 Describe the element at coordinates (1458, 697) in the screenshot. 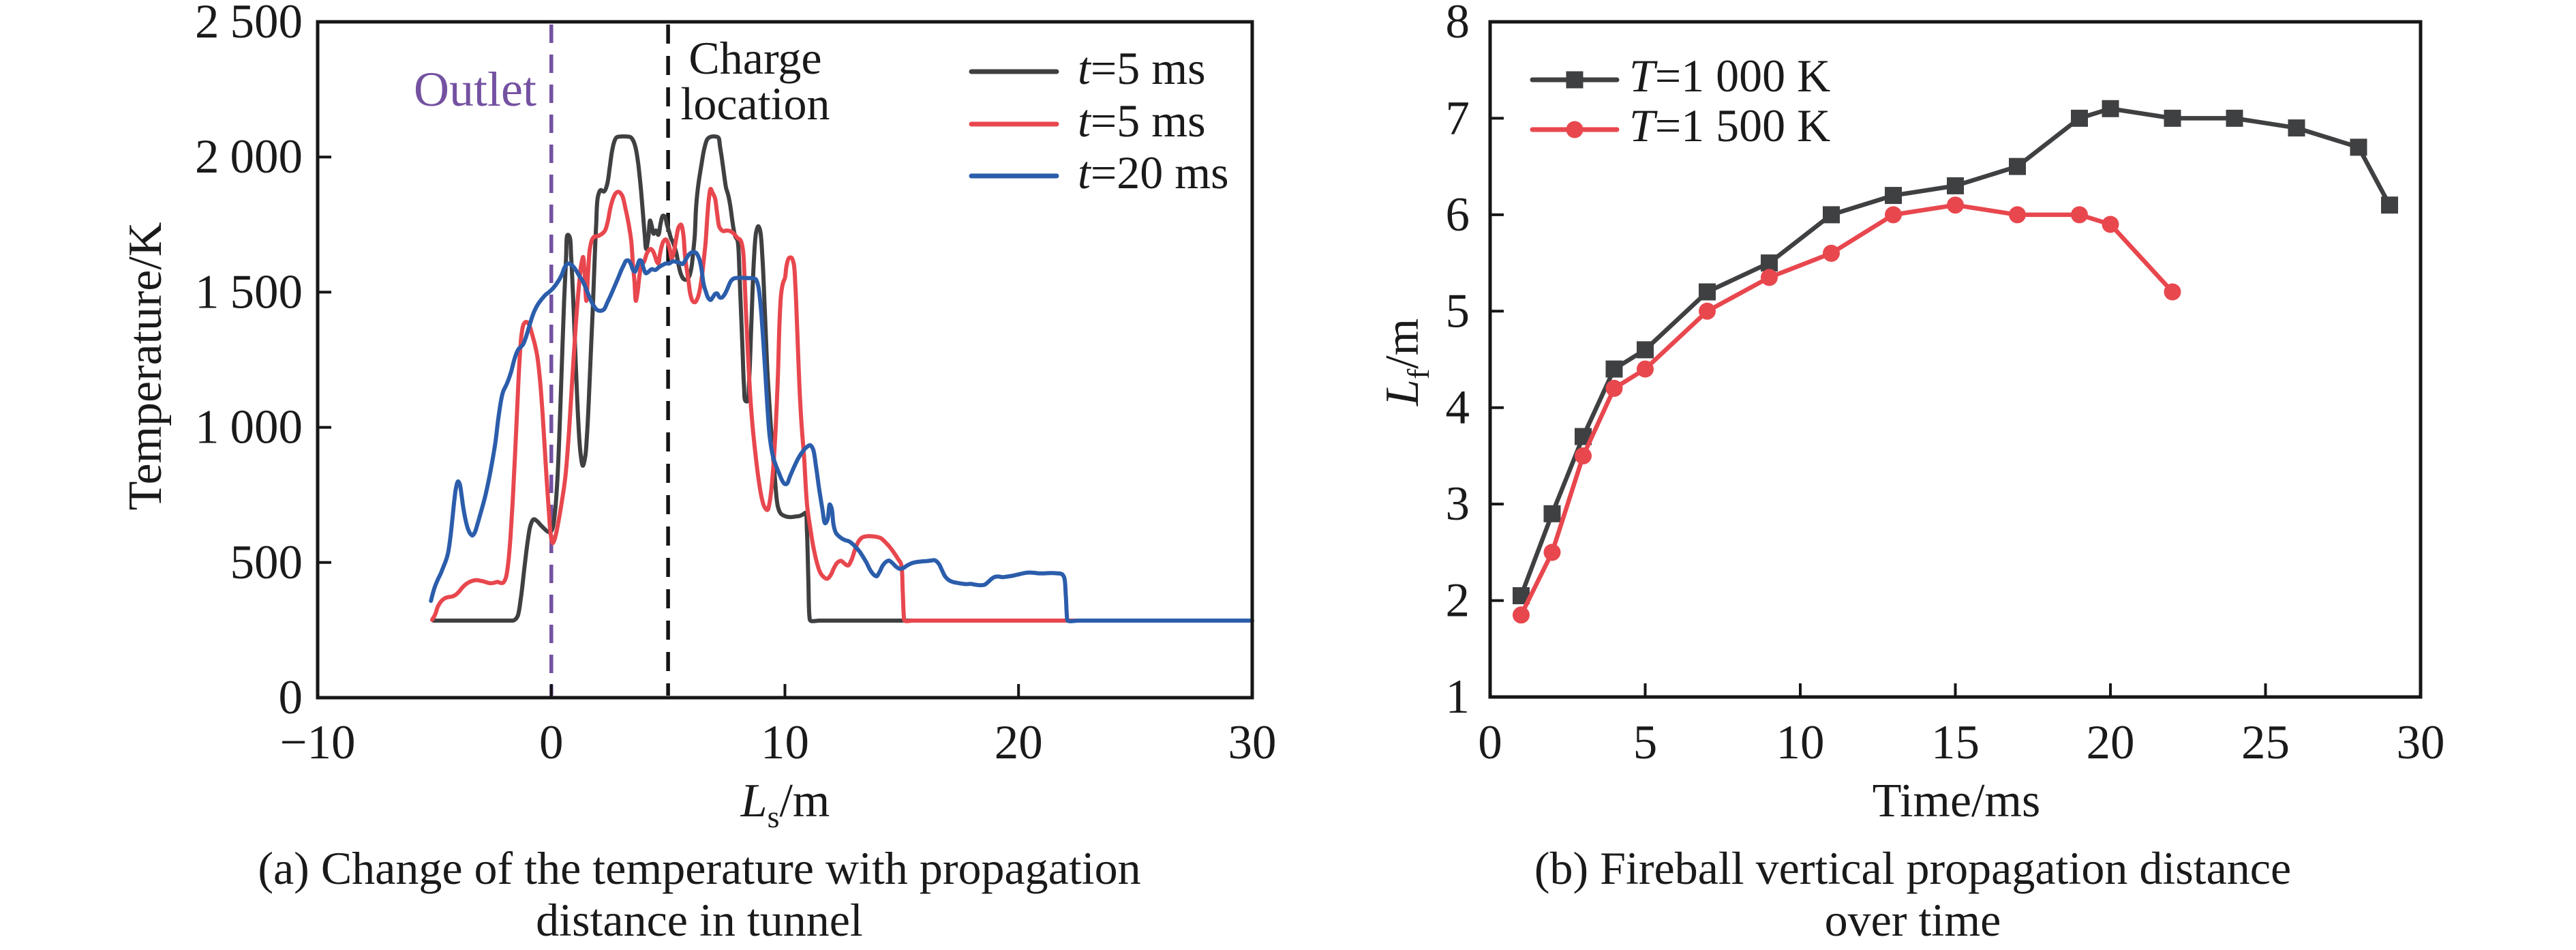

I see `svg-text: 1` at that location.